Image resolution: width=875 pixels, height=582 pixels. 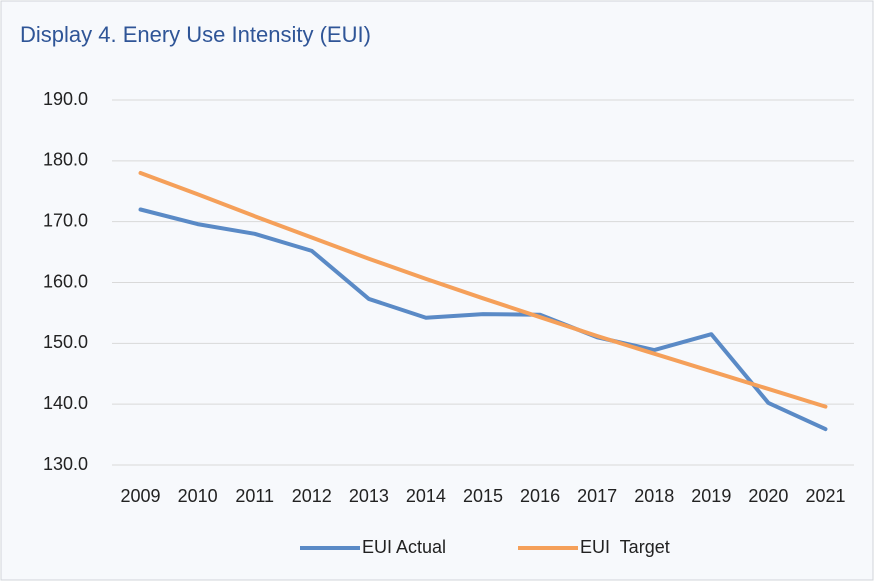 What do you see at coordinates (65, 281) in the screenshot?
I see `y-tick-label: 160.0` at bounding box center [65, 281].